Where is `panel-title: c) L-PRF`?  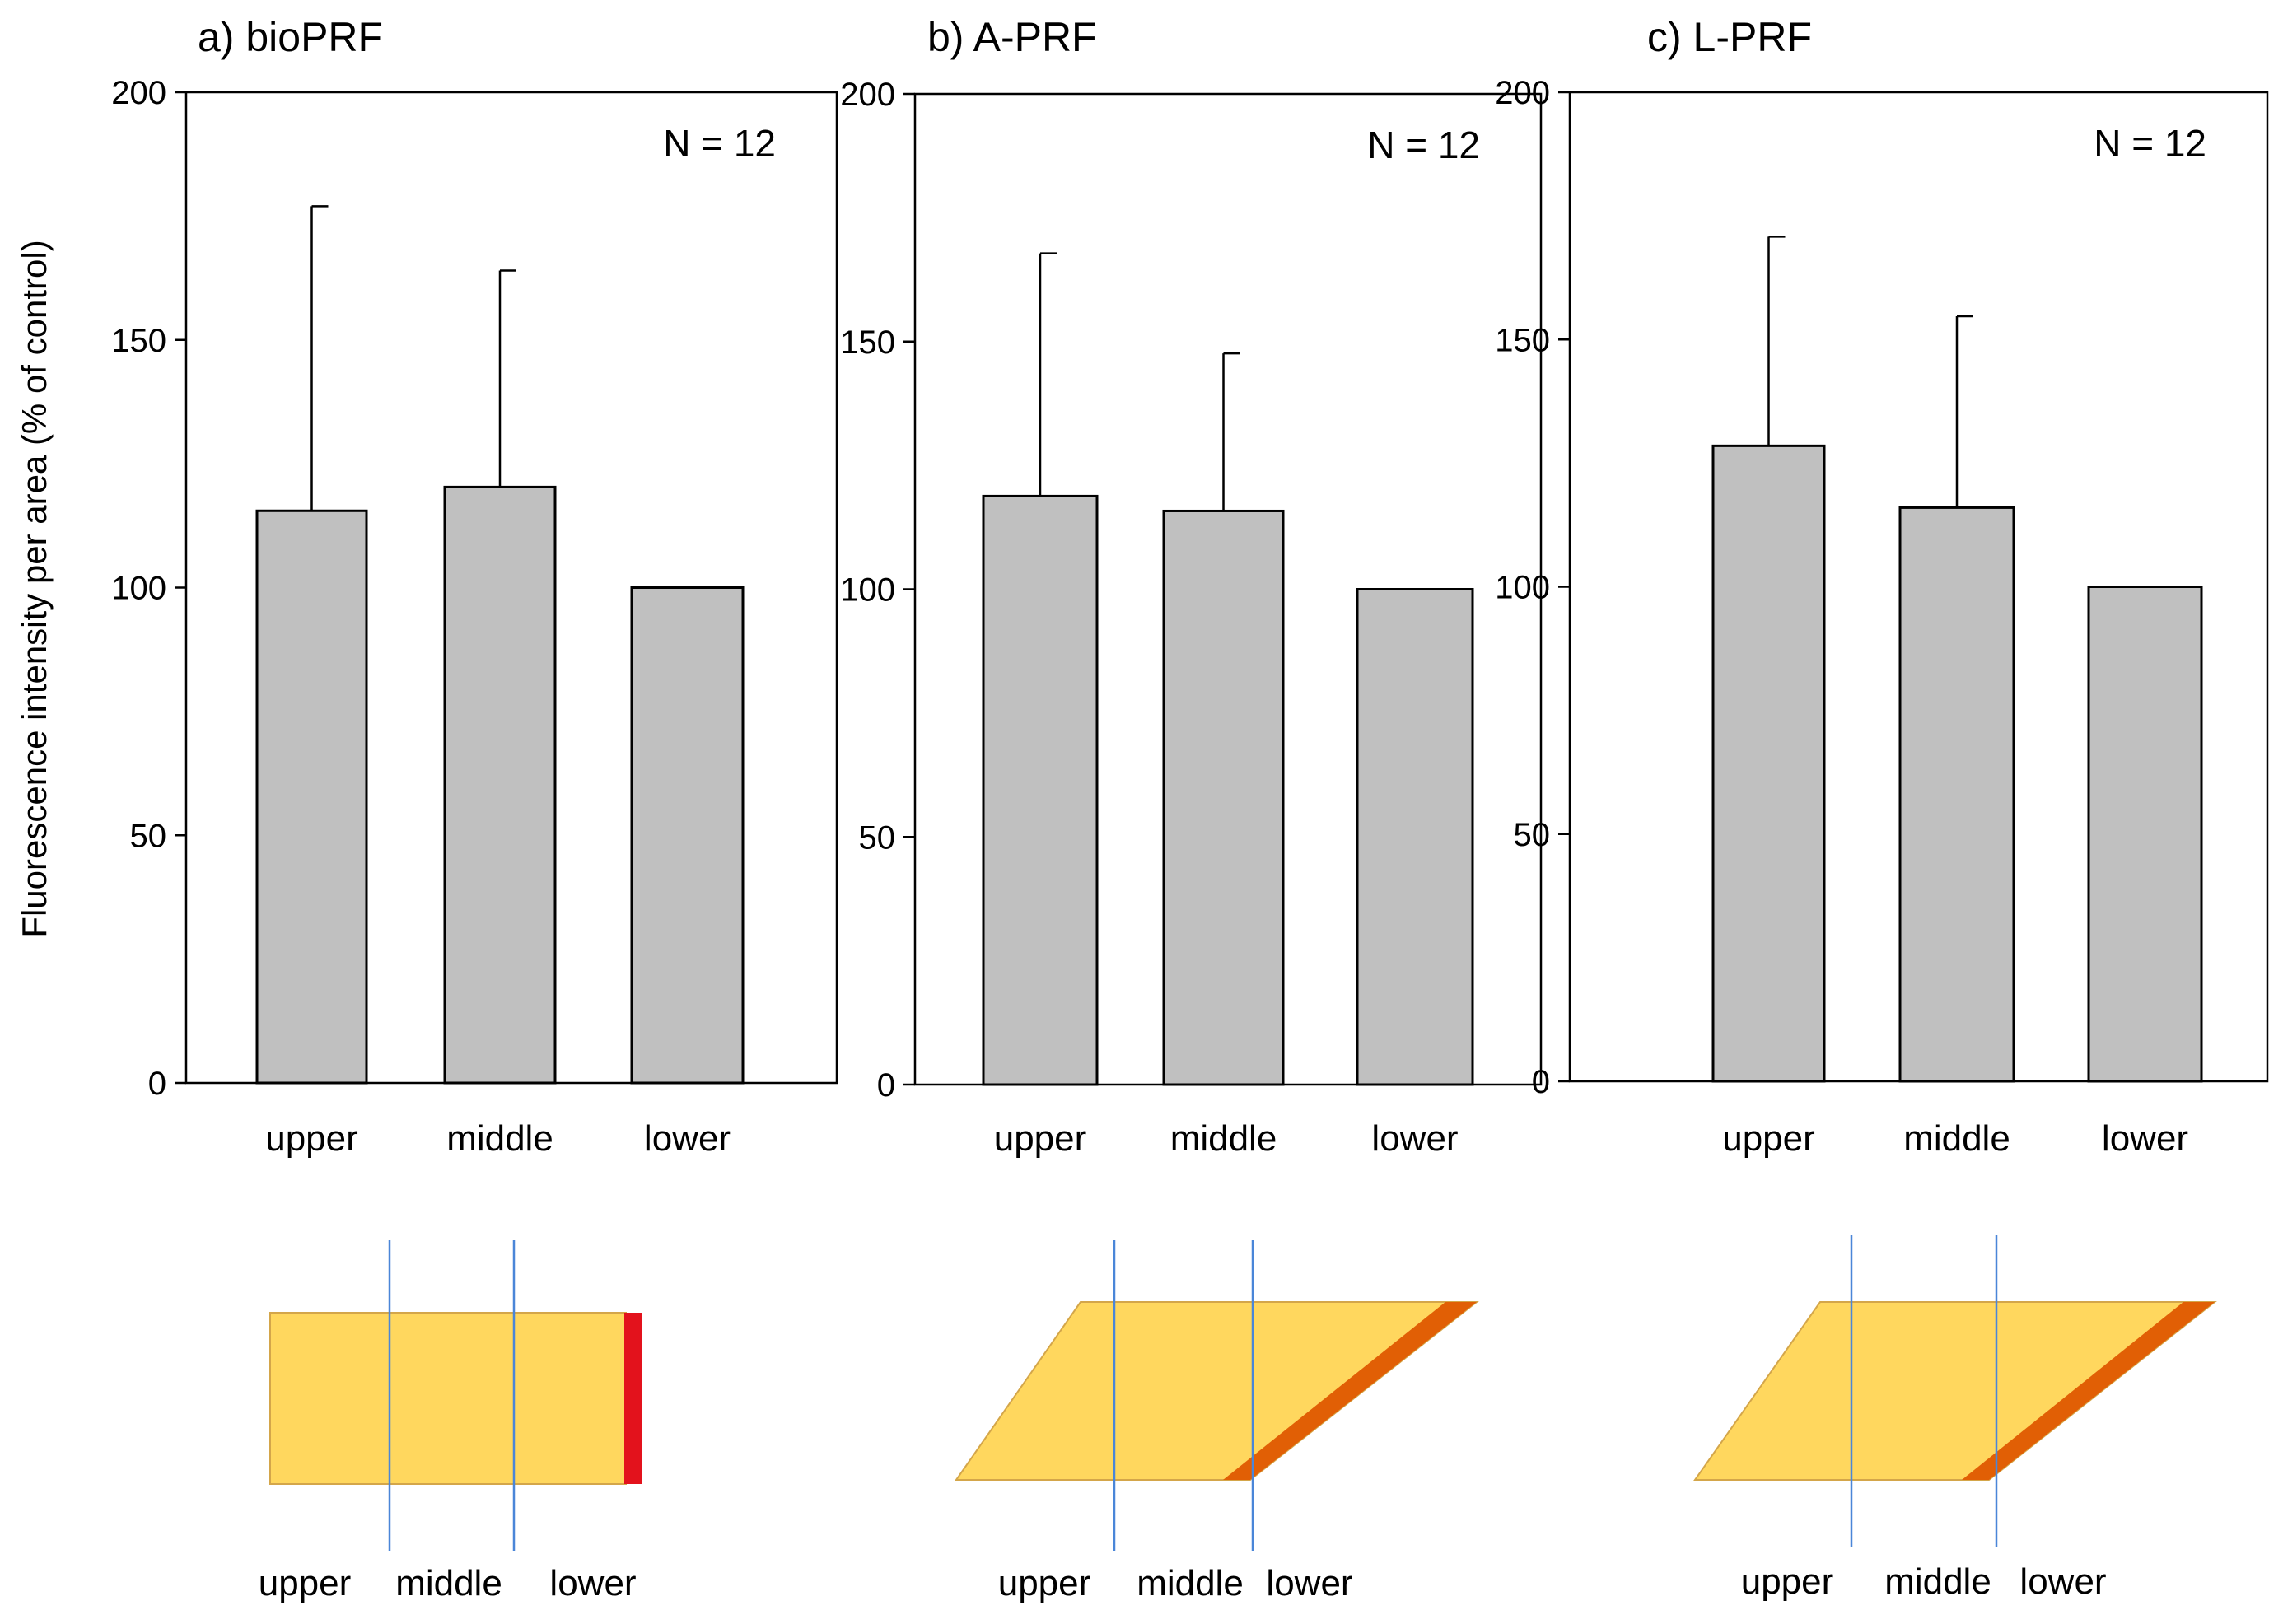 panel-title: c) L-PRF is located at coordinates (1729, 37).